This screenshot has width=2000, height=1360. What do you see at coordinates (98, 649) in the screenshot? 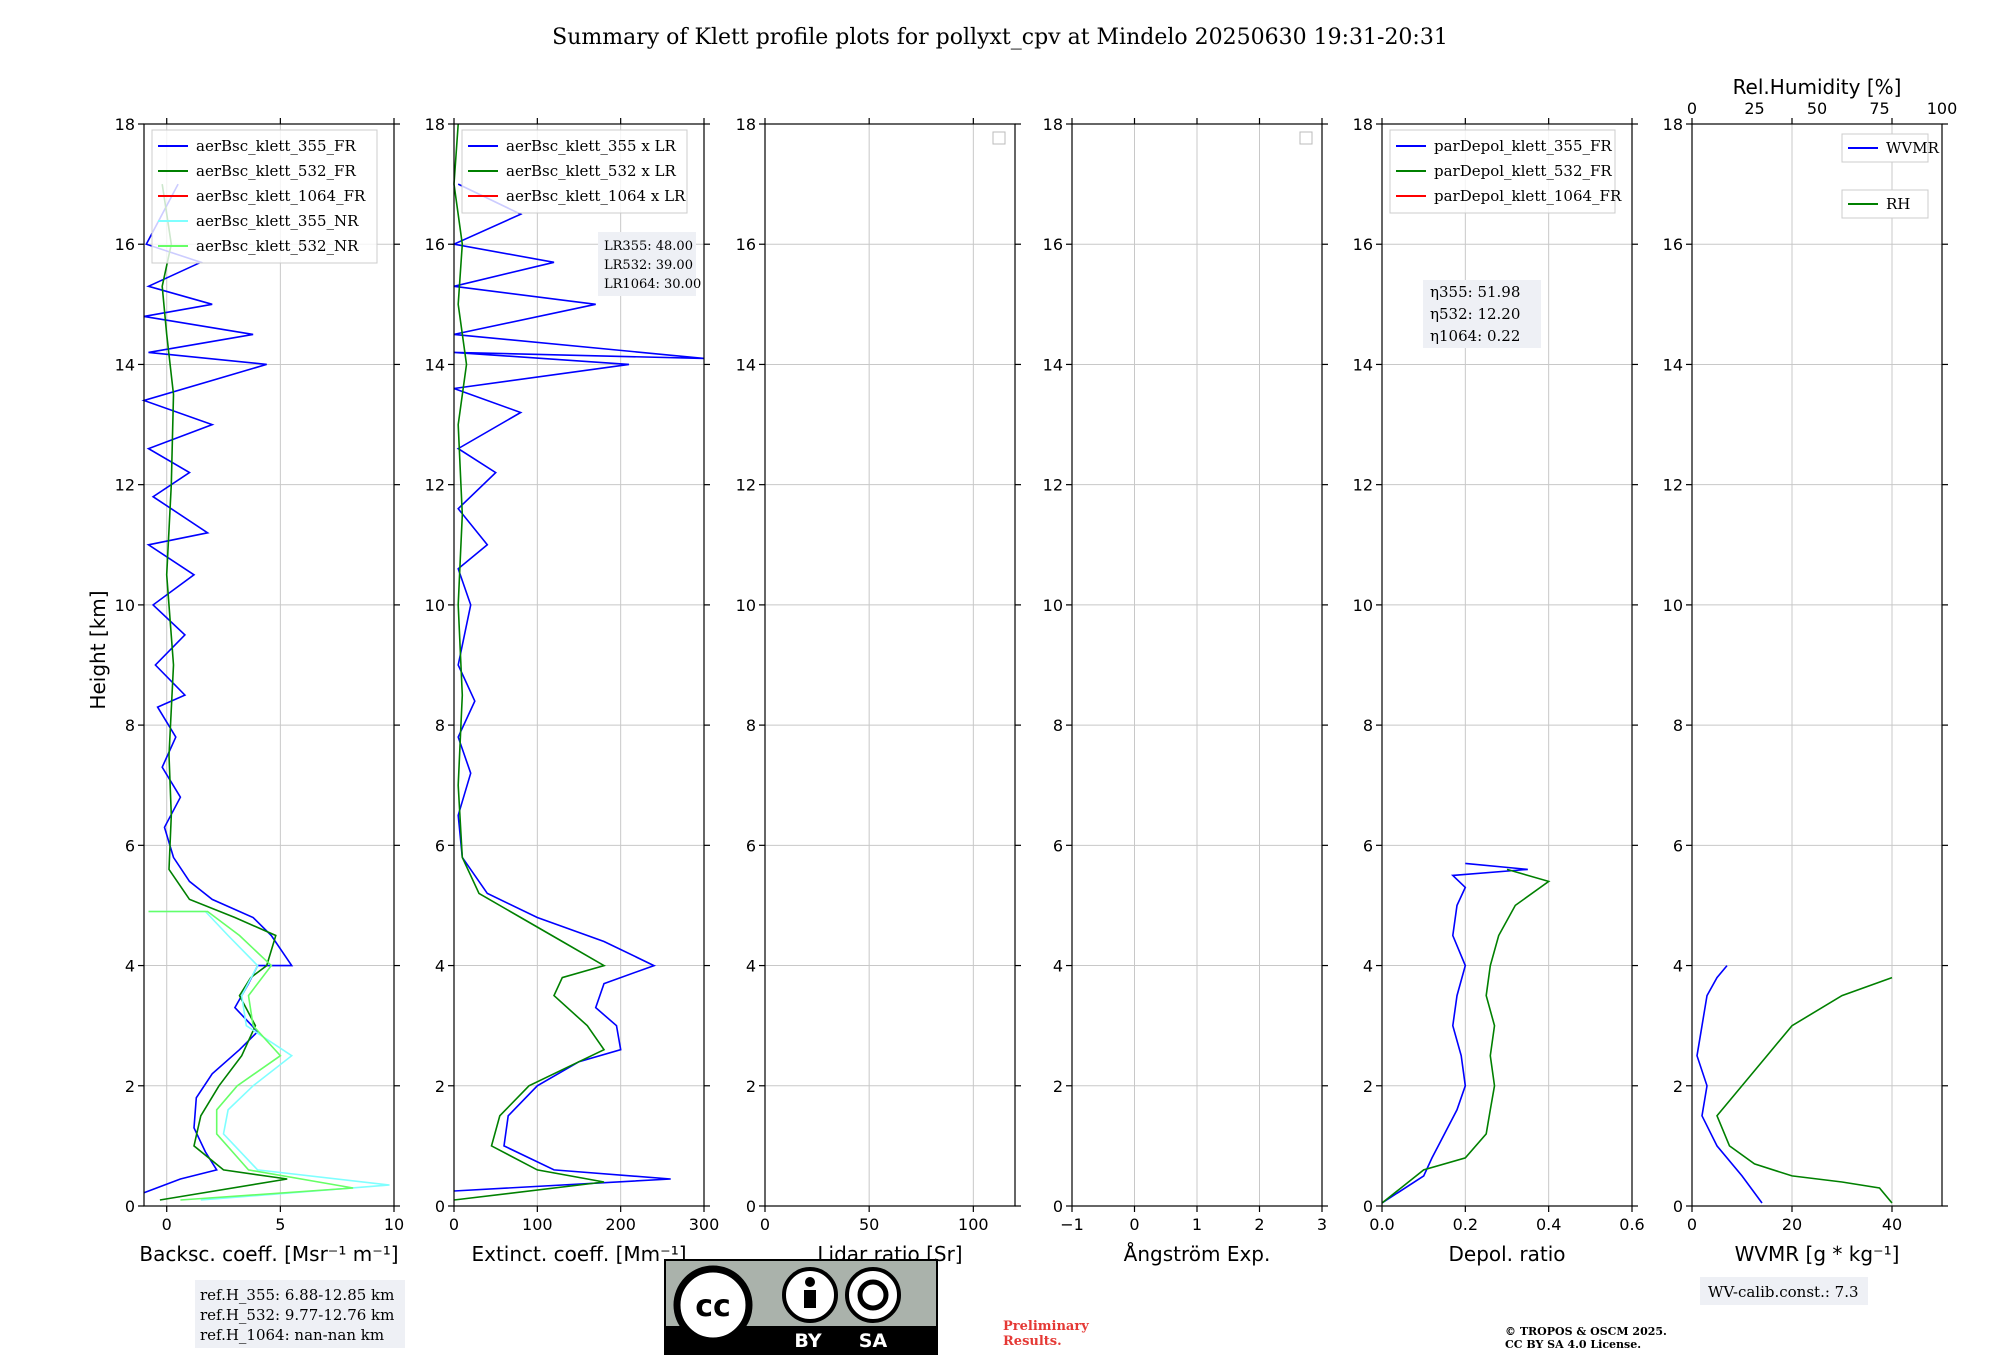
I see `y-axis-label: Height [km]` at bounding box center [98, 649].